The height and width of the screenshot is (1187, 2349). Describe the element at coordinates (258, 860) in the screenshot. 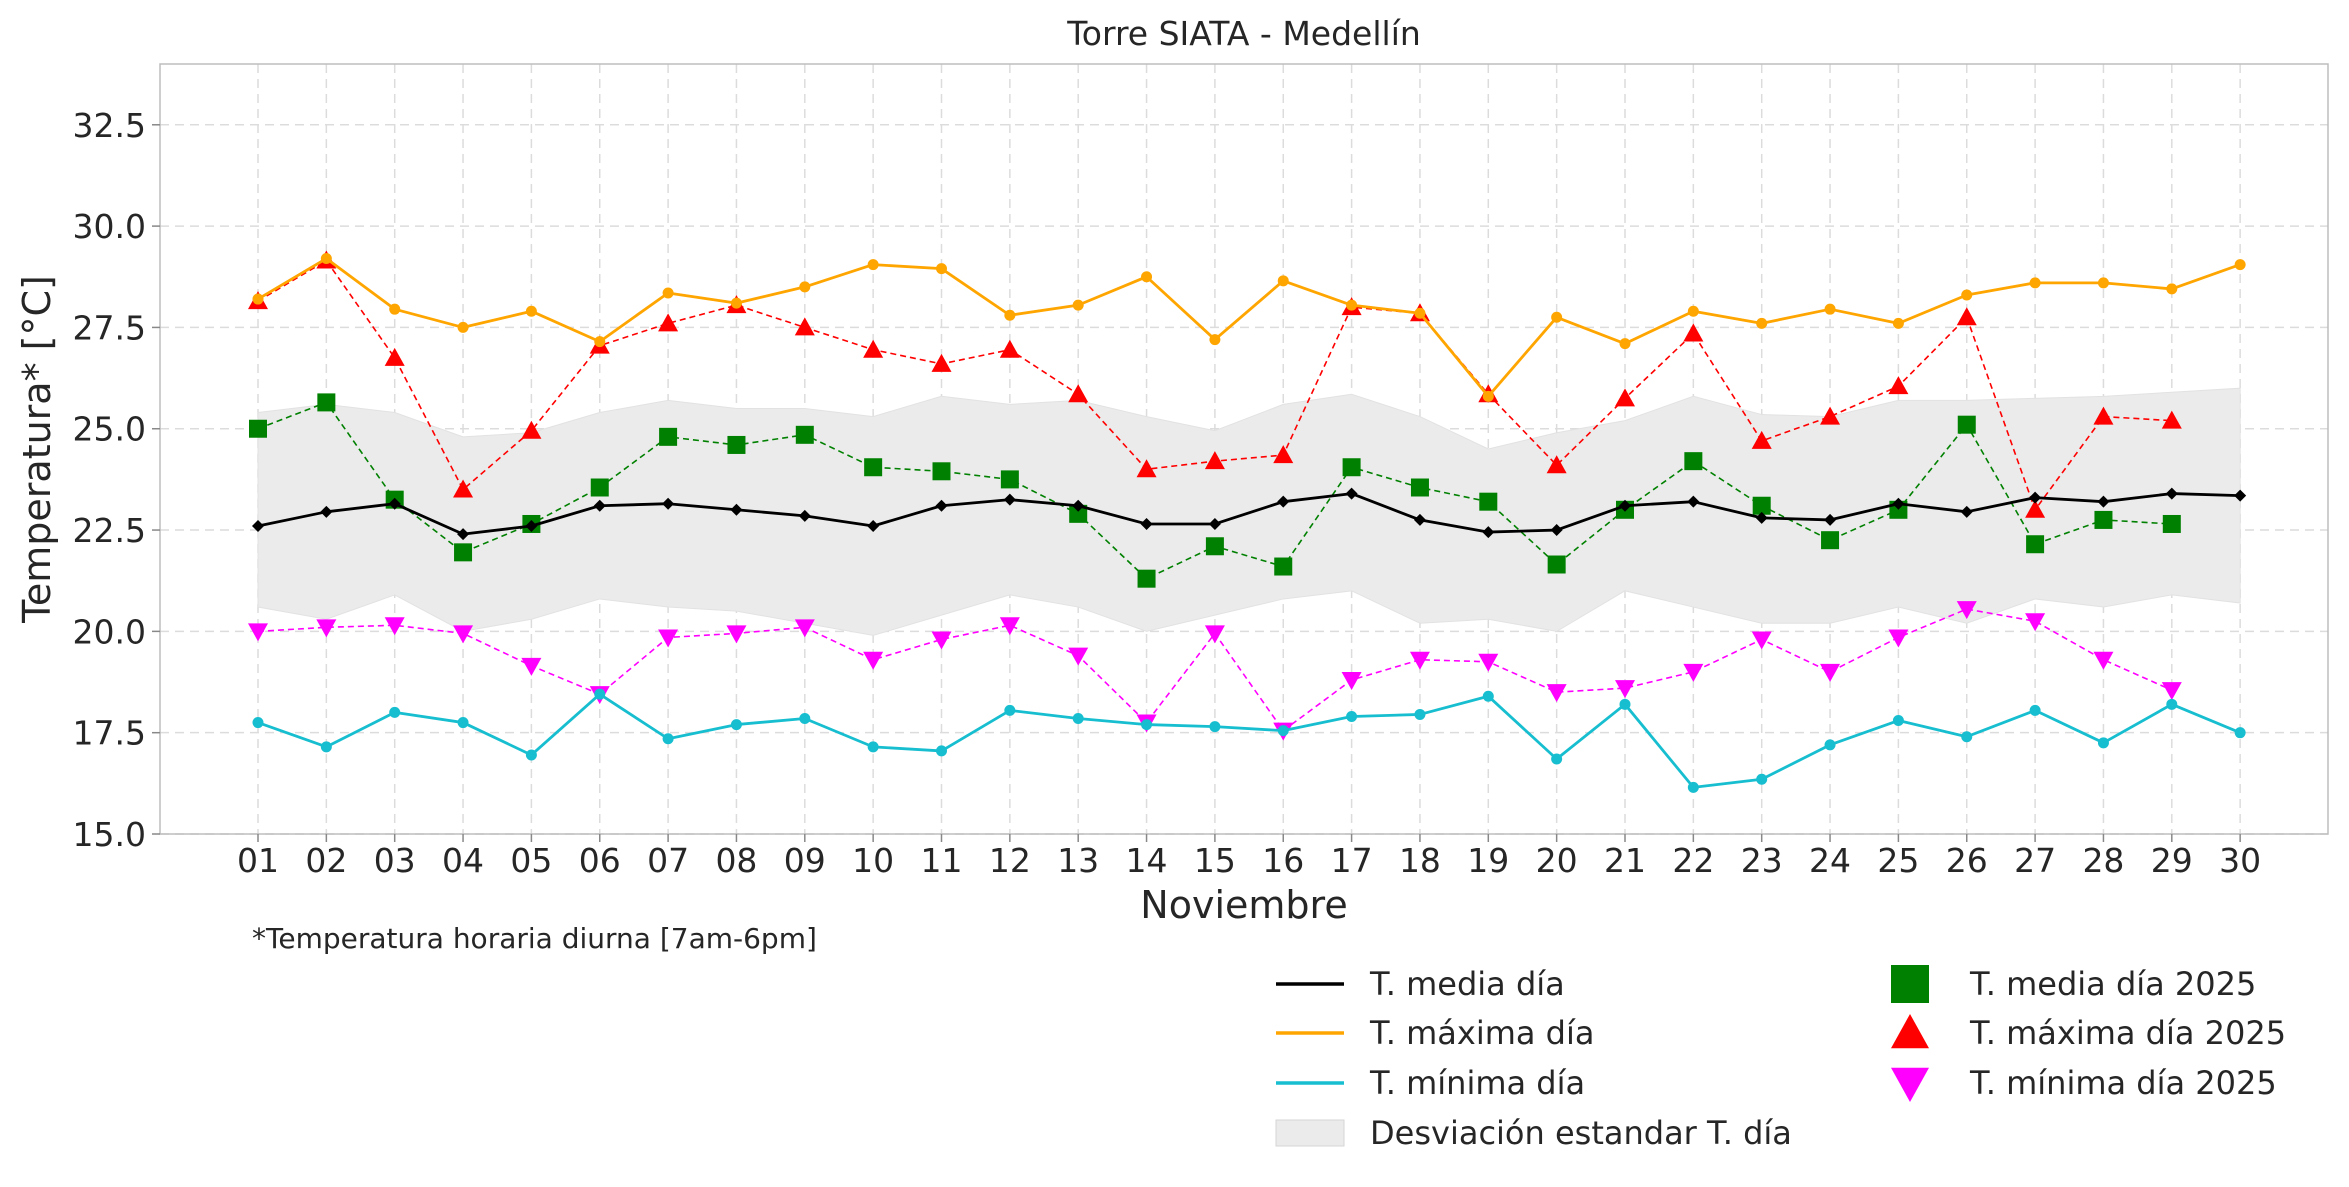

I see `x-tick-label: 01` at that location.